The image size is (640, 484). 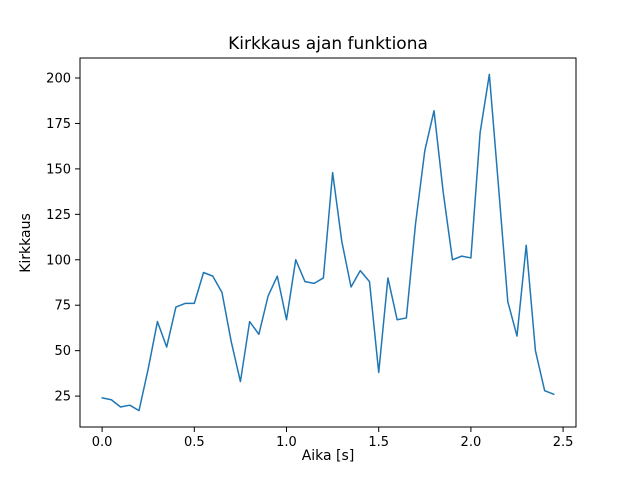 I want to click on x-tick-label: 0.5, so click(x=194, y=442).